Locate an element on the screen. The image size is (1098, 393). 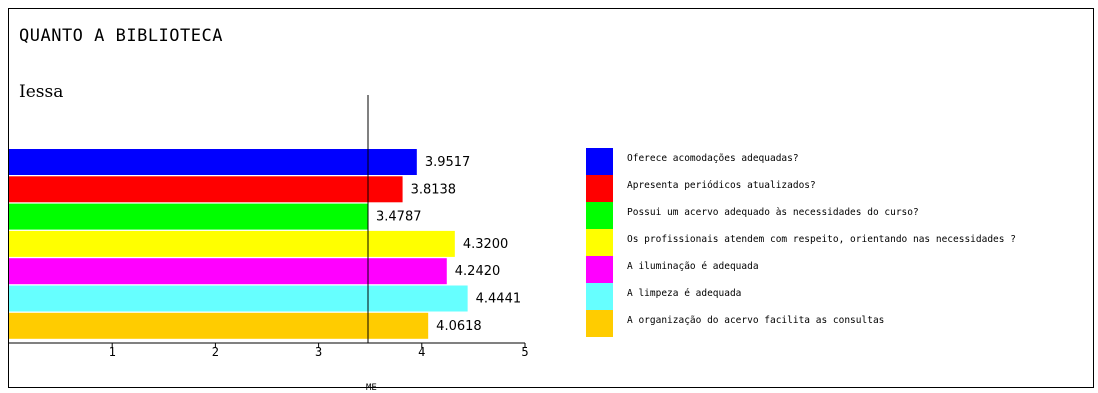
bar-value-label-2: 3.8138 is located at coordinates (434, 189).